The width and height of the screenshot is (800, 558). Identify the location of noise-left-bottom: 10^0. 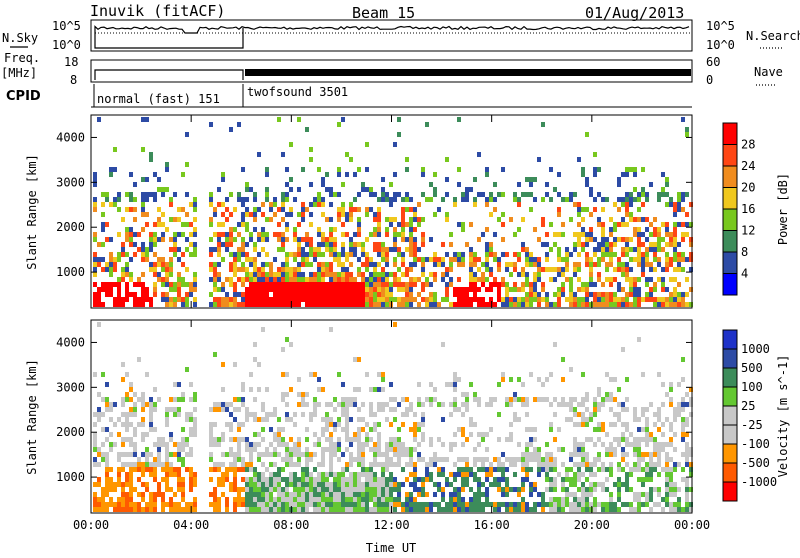
(66, 45).